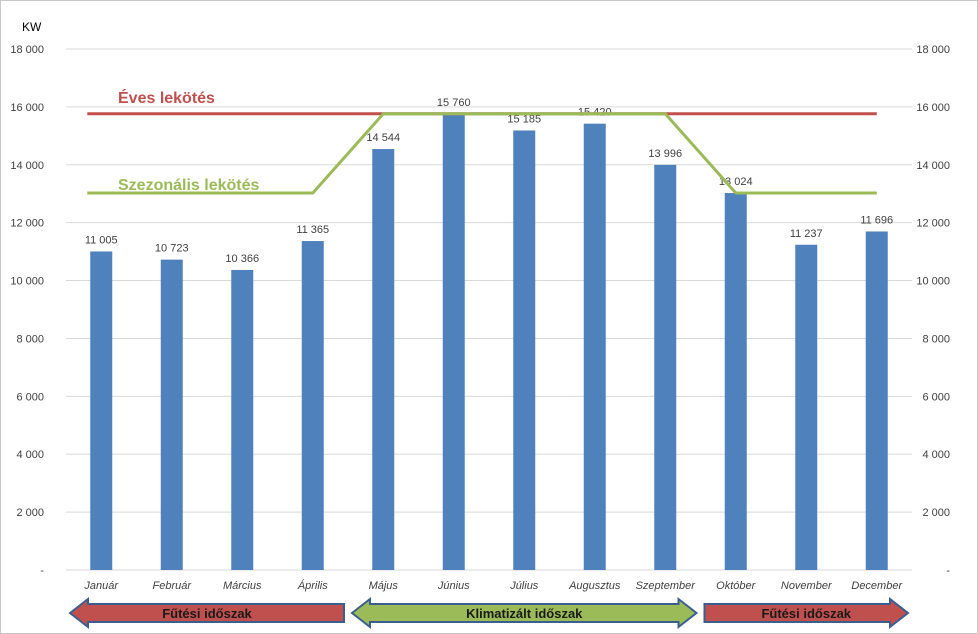 The image size is (978, 634). What do you see at coordinates (482, 153) in the screenshot?
I see `reference-line` at bounding box center [482, 153].